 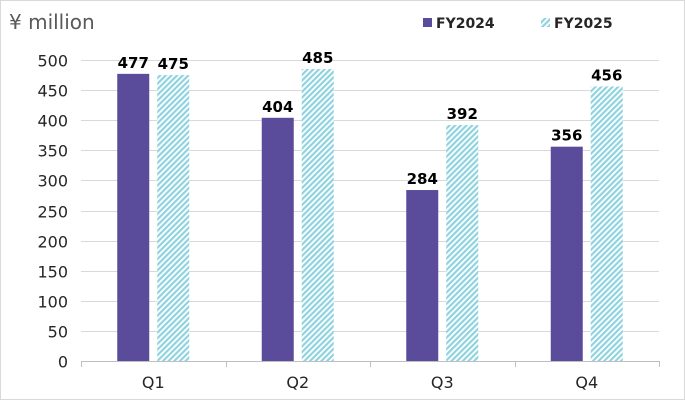 I want to click on legend-label-fy2024: FY2024, so click(x=465, y=24).